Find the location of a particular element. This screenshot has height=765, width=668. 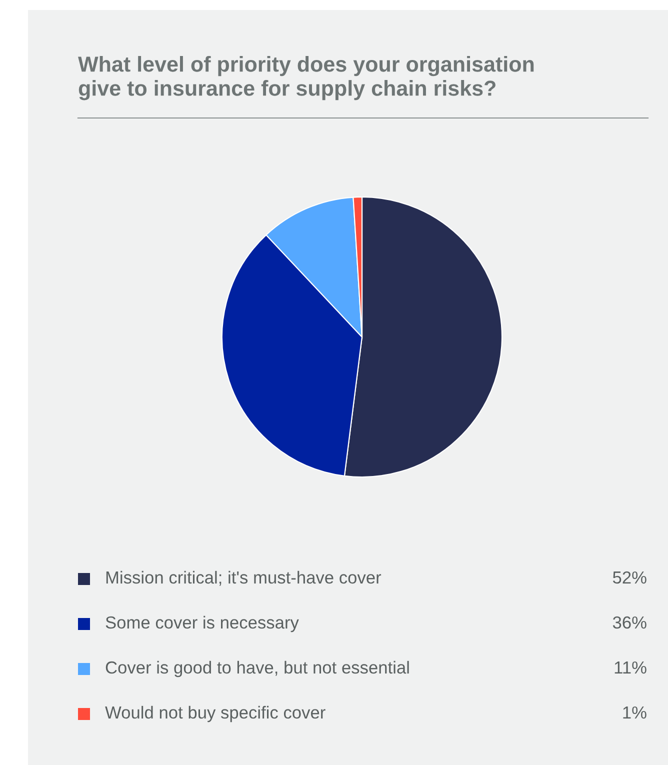

data-label: 11% is located at coordinates (630, 667).